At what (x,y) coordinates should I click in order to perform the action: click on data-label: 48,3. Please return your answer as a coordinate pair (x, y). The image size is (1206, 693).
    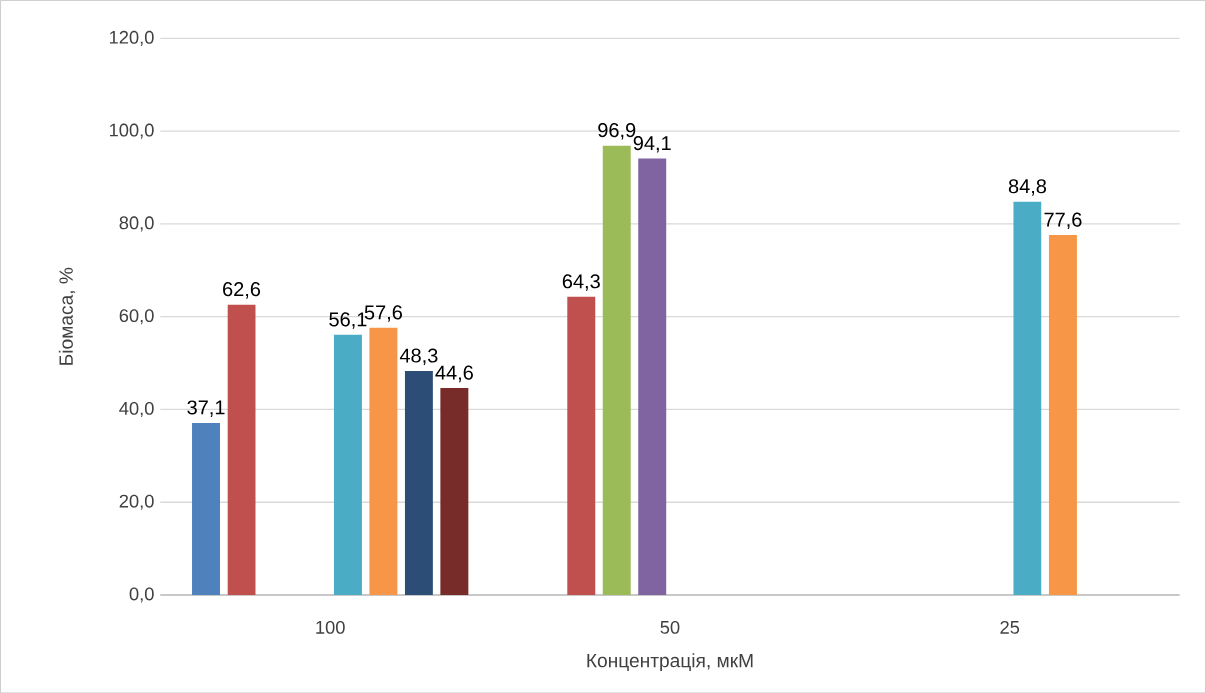
    Looking at the image, I should click on (418, 356).